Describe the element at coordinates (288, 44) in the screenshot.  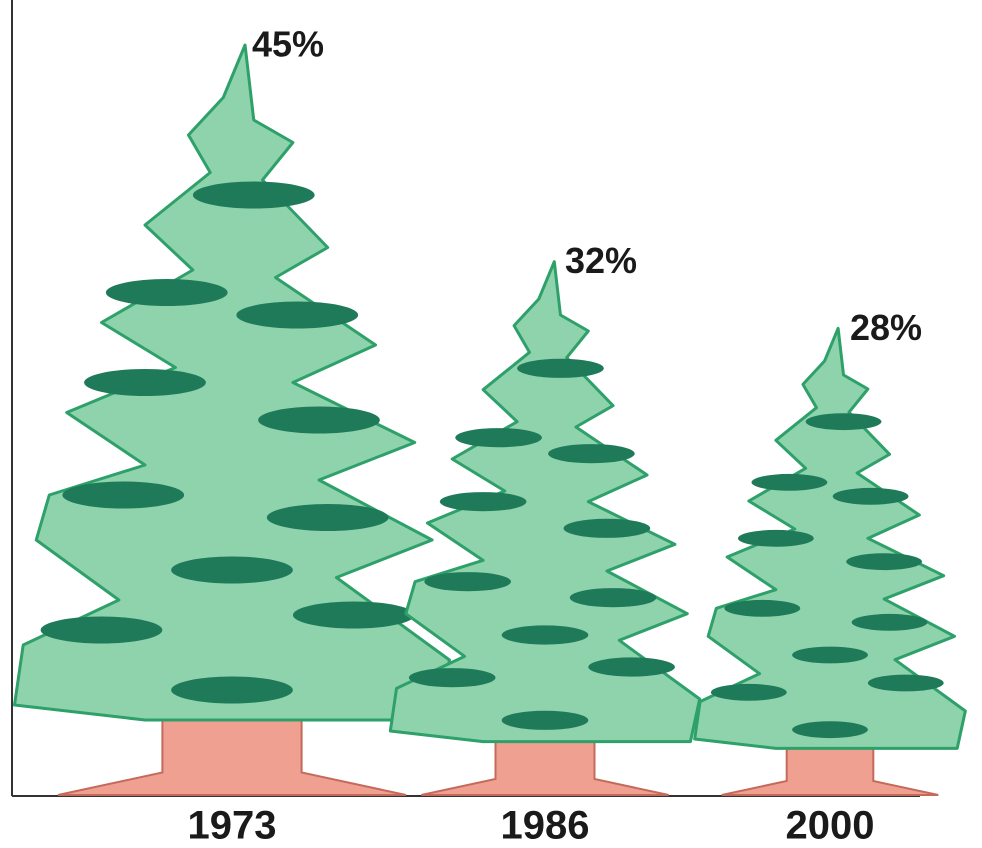
I see `value-label: 45%` at that location.